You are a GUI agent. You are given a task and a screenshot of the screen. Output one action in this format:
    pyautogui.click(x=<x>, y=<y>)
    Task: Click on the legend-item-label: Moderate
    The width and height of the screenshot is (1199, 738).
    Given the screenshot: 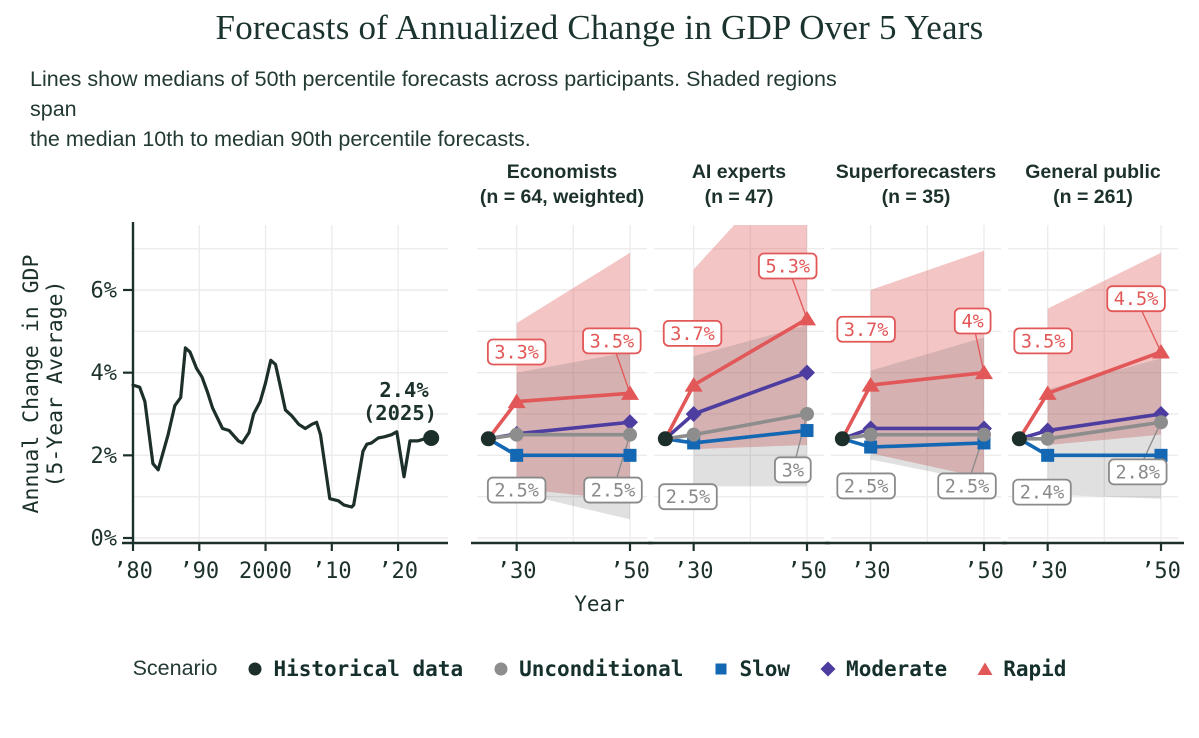 What is the action you would take?
    pyautogui.click(x=897, y=668)
    